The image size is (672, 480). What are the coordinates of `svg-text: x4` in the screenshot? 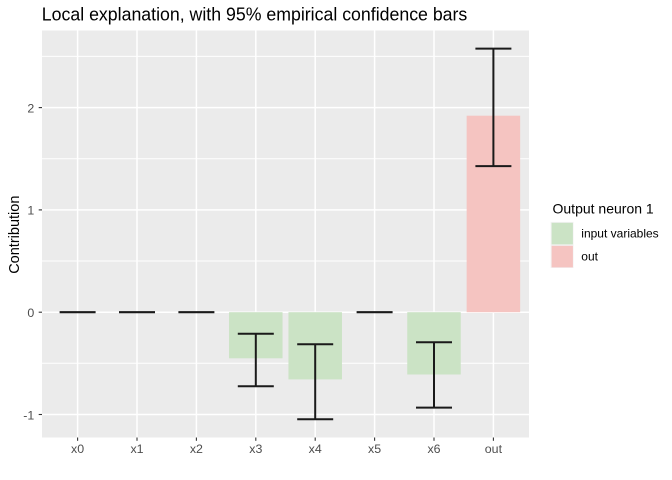 It's located at (315, 449).